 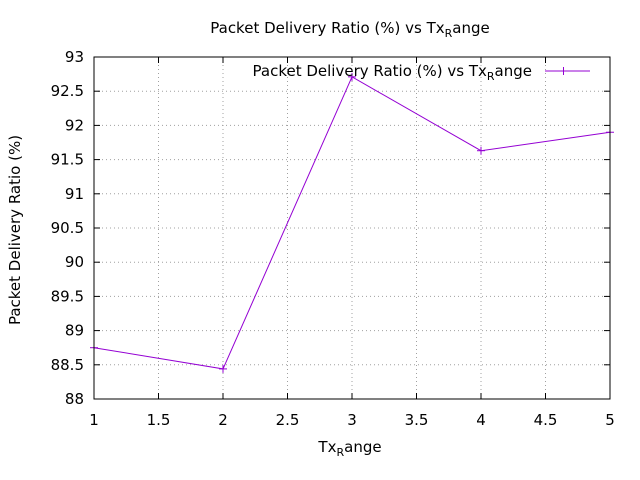 I want to click on y-tick-label: 88, so click(x=74, y=399).